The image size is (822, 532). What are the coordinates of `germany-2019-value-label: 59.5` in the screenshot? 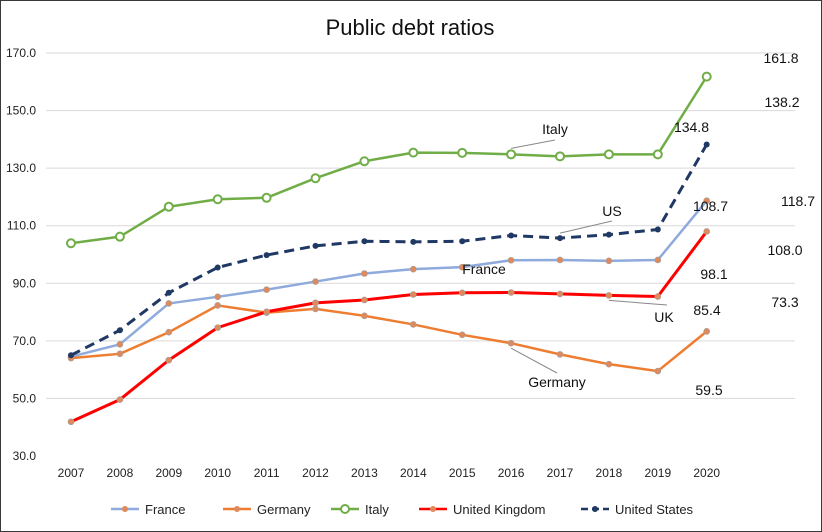 It's located at (708, 390).